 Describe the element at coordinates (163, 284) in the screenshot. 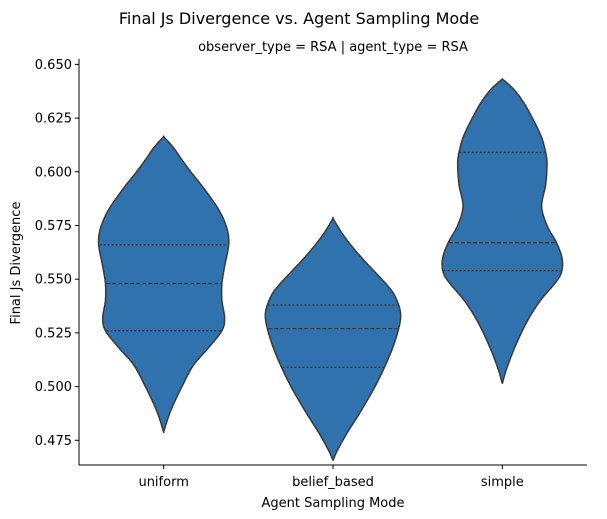

I see `violin-uniform` at that location.